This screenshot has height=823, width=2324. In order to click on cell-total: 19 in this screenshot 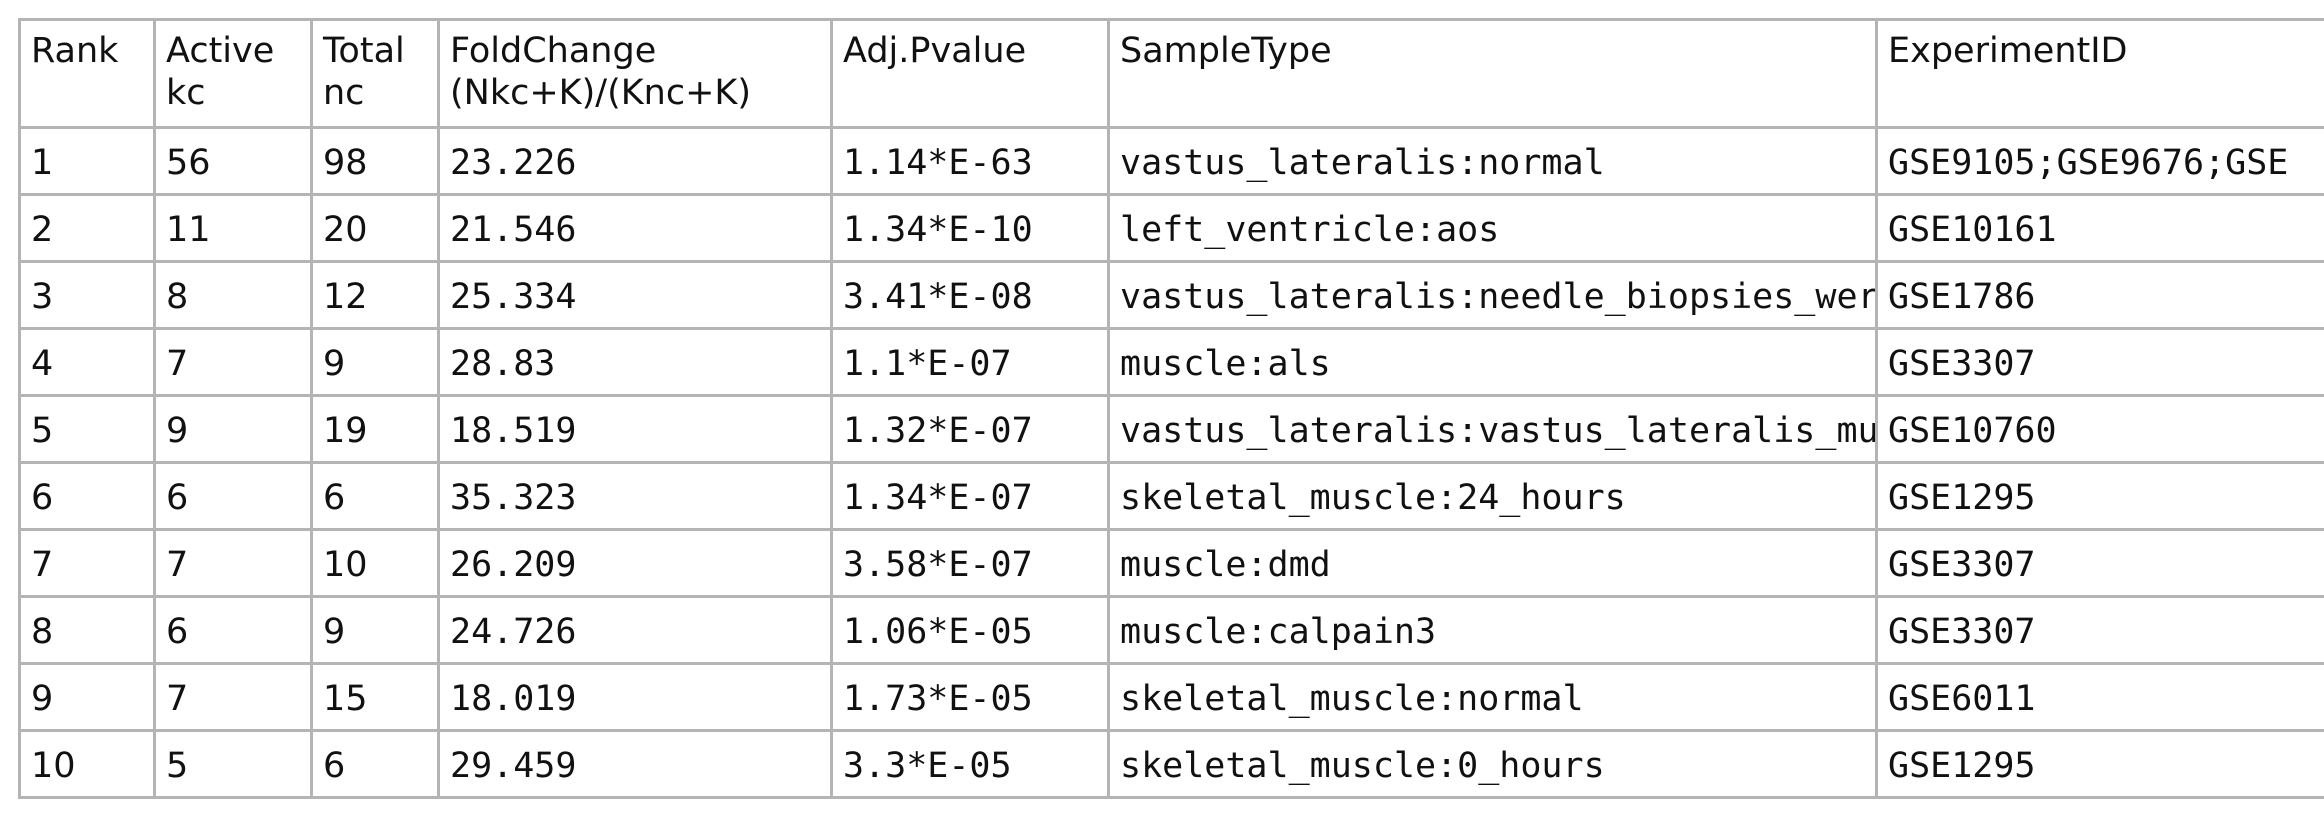, I will do `click(375, 429)`.